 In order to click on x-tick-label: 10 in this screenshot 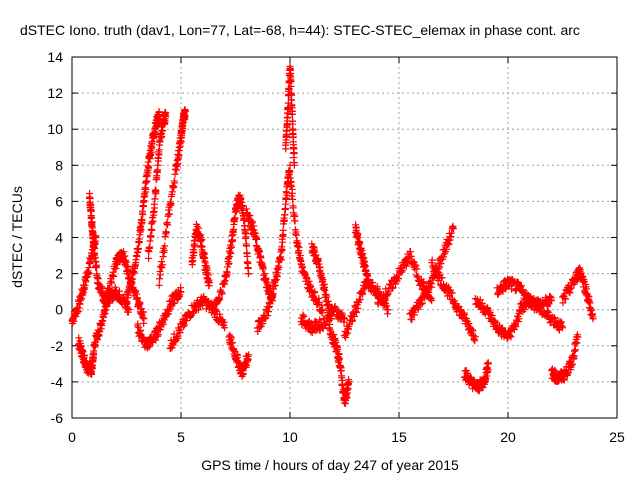, I will do `click(290, 437)`.